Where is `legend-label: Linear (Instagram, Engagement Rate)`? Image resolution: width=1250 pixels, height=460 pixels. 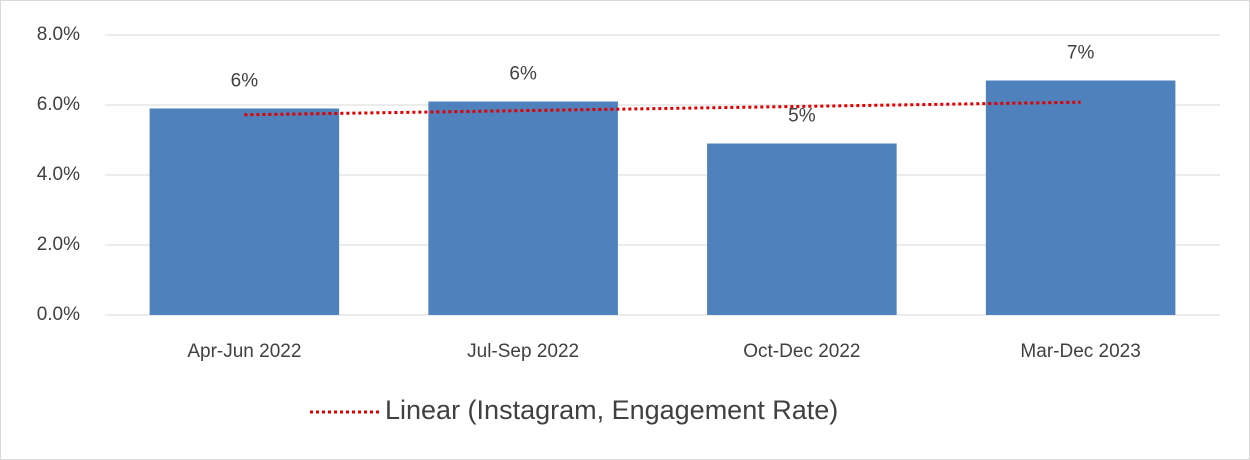 legend-label: Linear (Instagram, Engagement Rate) is located at coordinates (611, 410).